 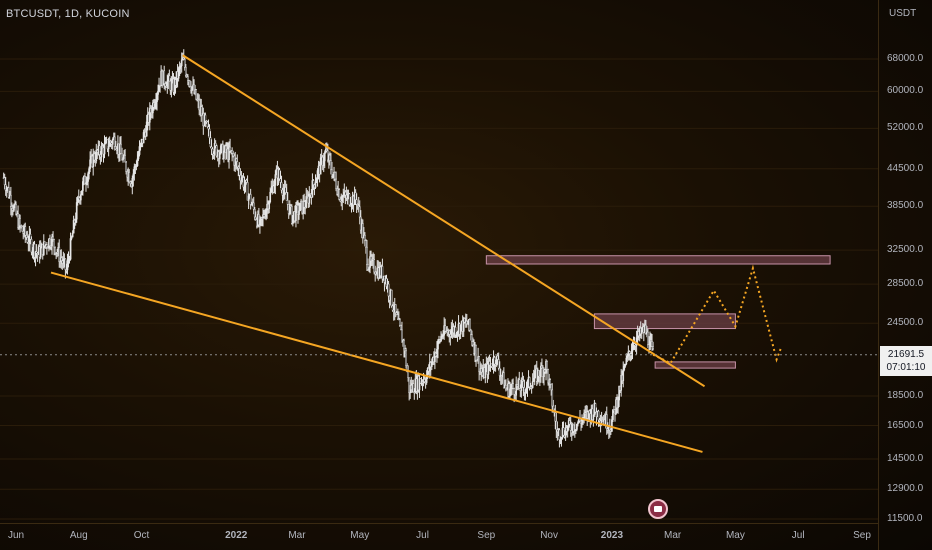 What do you see at coordinates (905, 168) in the screenshot?
I see `price-tick-label: 44500.0` at bounding box center [905, 168].